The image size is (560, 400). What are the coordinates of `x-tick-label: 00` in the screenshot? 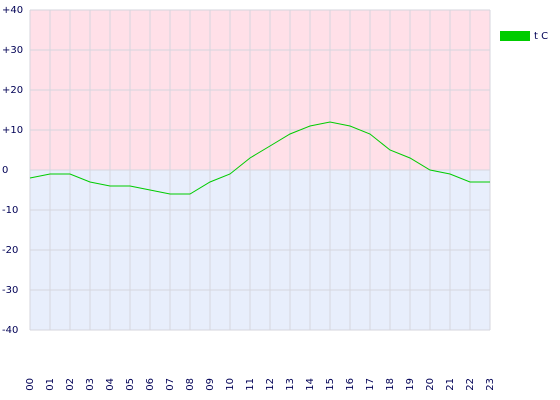 It's located at (30, 384).